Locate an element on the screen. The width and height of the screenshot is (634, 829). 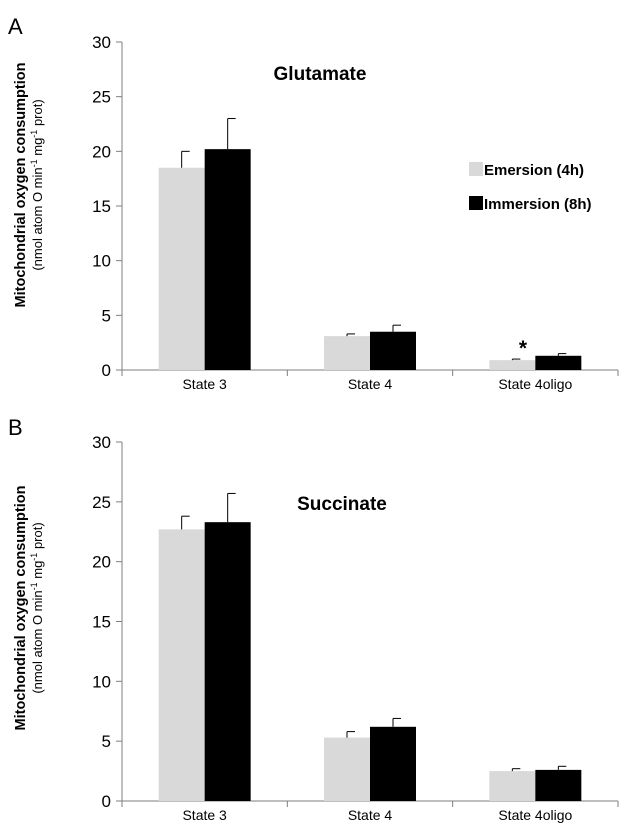
panel-a-y-tick-label: 20 is located at coordinates (101, 151).